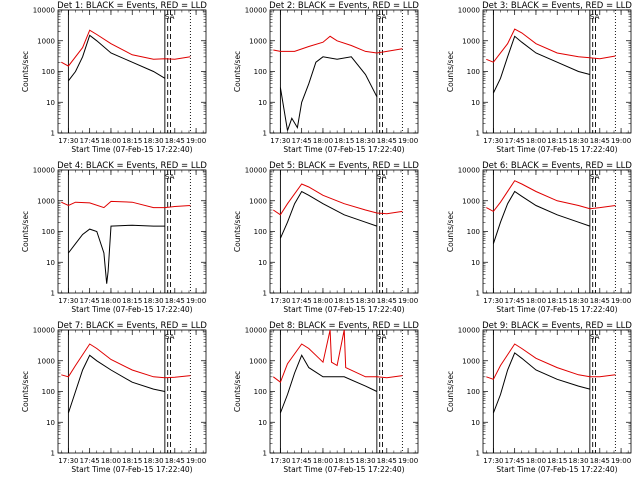 This screenshot has height=480, width=640. I want to click on panel-title: Det 2: BLACK = Events, RED = LLD, so click(344, 6).